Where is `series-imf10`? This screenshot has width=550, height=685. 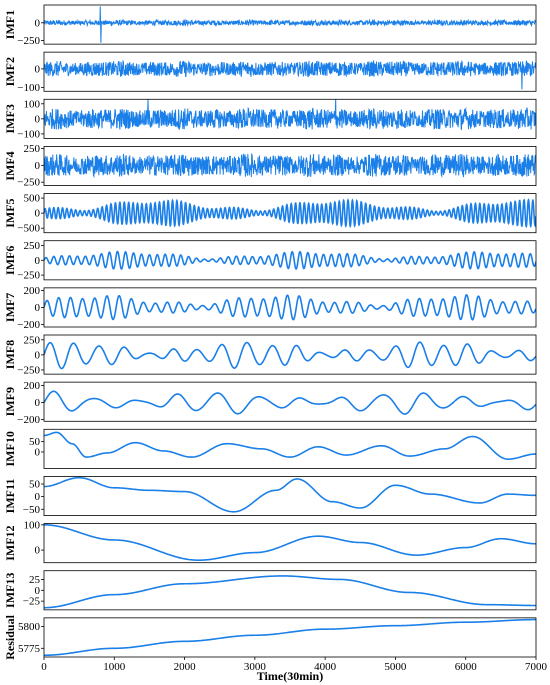
series-imf10 is located at coordinates (290, 445).